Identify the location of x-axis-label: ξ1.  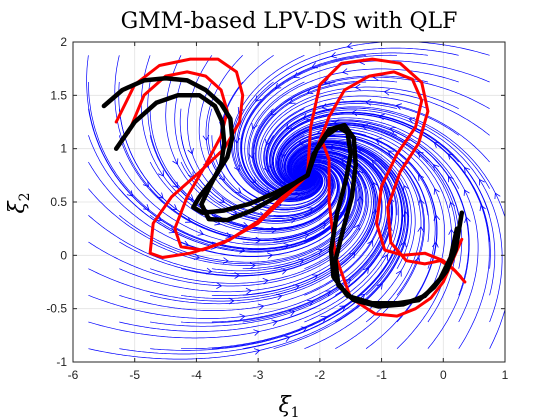
(288, 406).